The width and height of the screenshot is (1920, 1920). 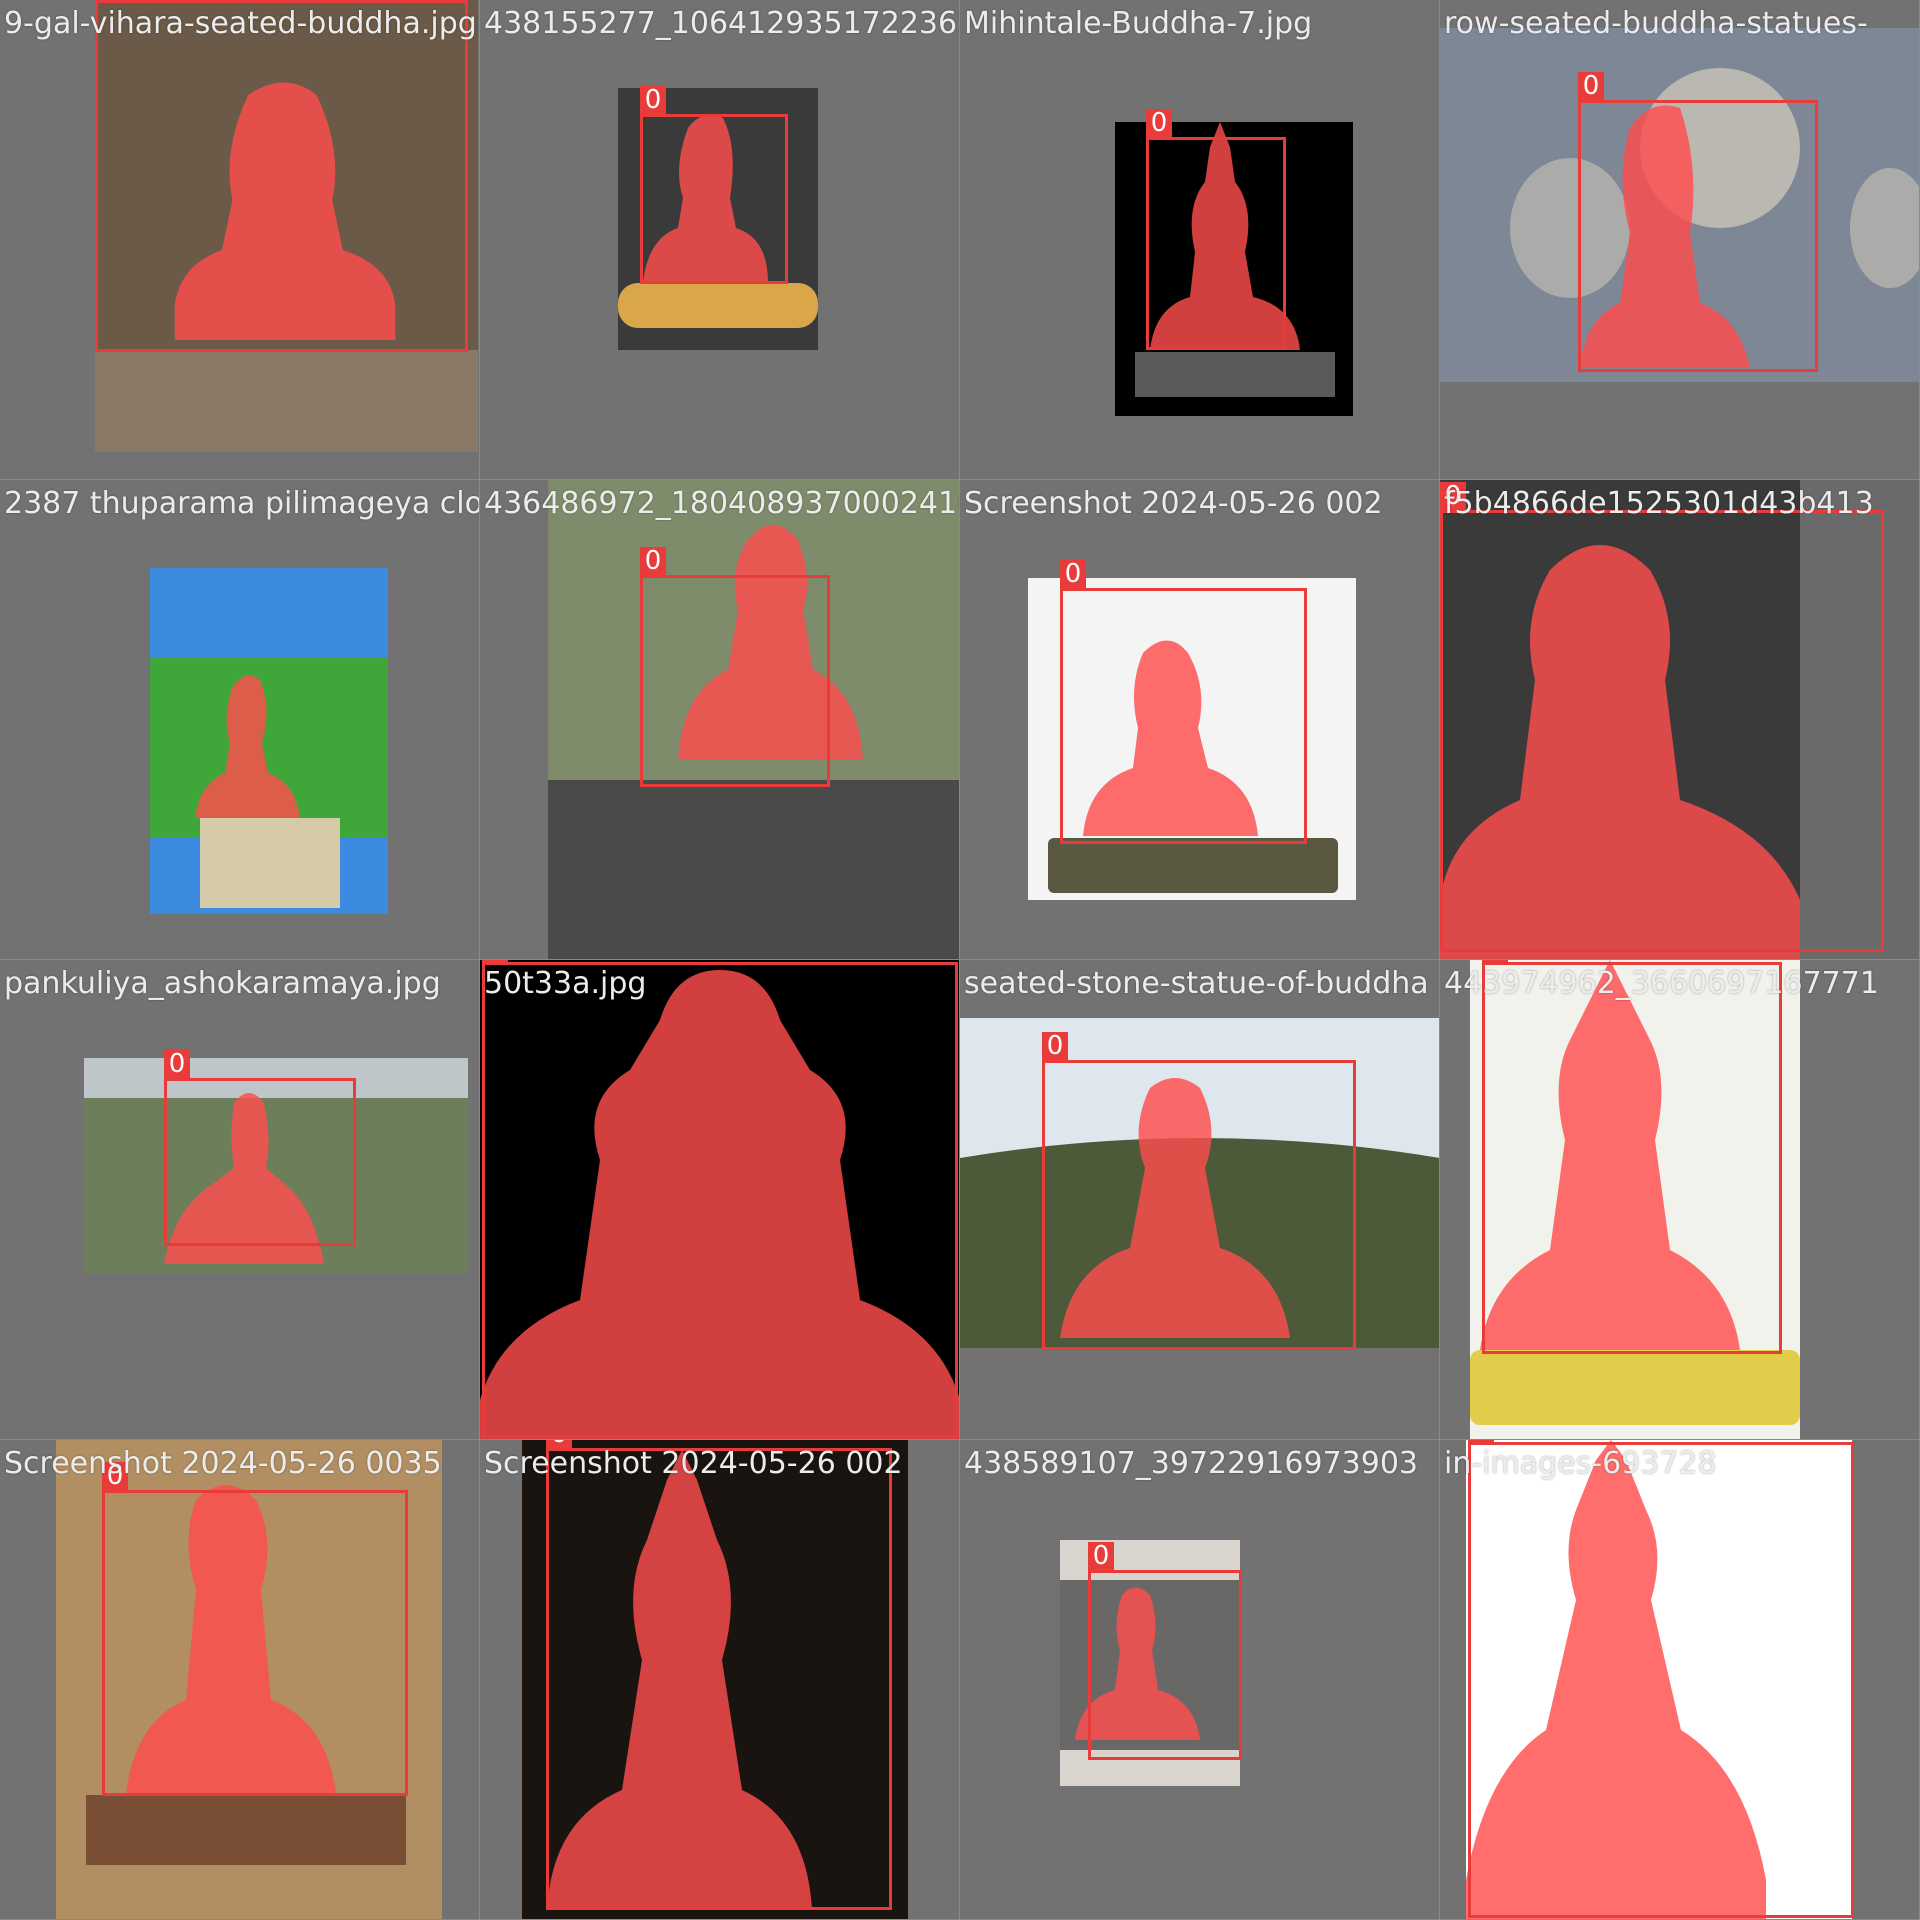 I want to click on image-tile: 0 pankuliya_ashokaramaya.jpg, so click(x=240, y=1200).